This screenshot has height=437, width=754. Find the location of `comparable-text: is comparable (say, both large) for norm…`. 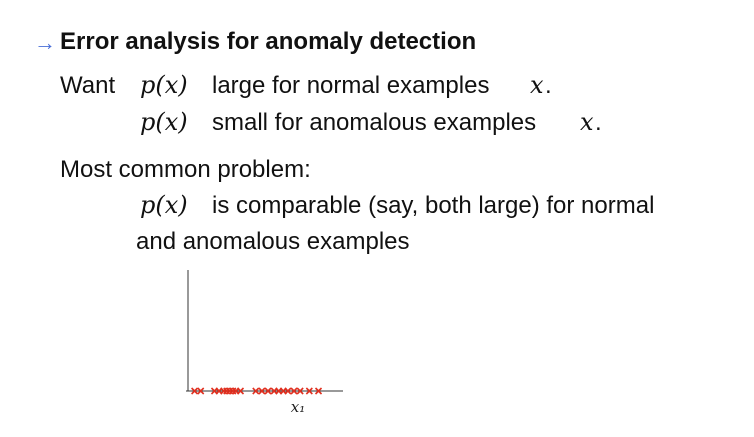

comparable-text: is comparable (say, both large) for norm… is located at coordinates (433, 205).